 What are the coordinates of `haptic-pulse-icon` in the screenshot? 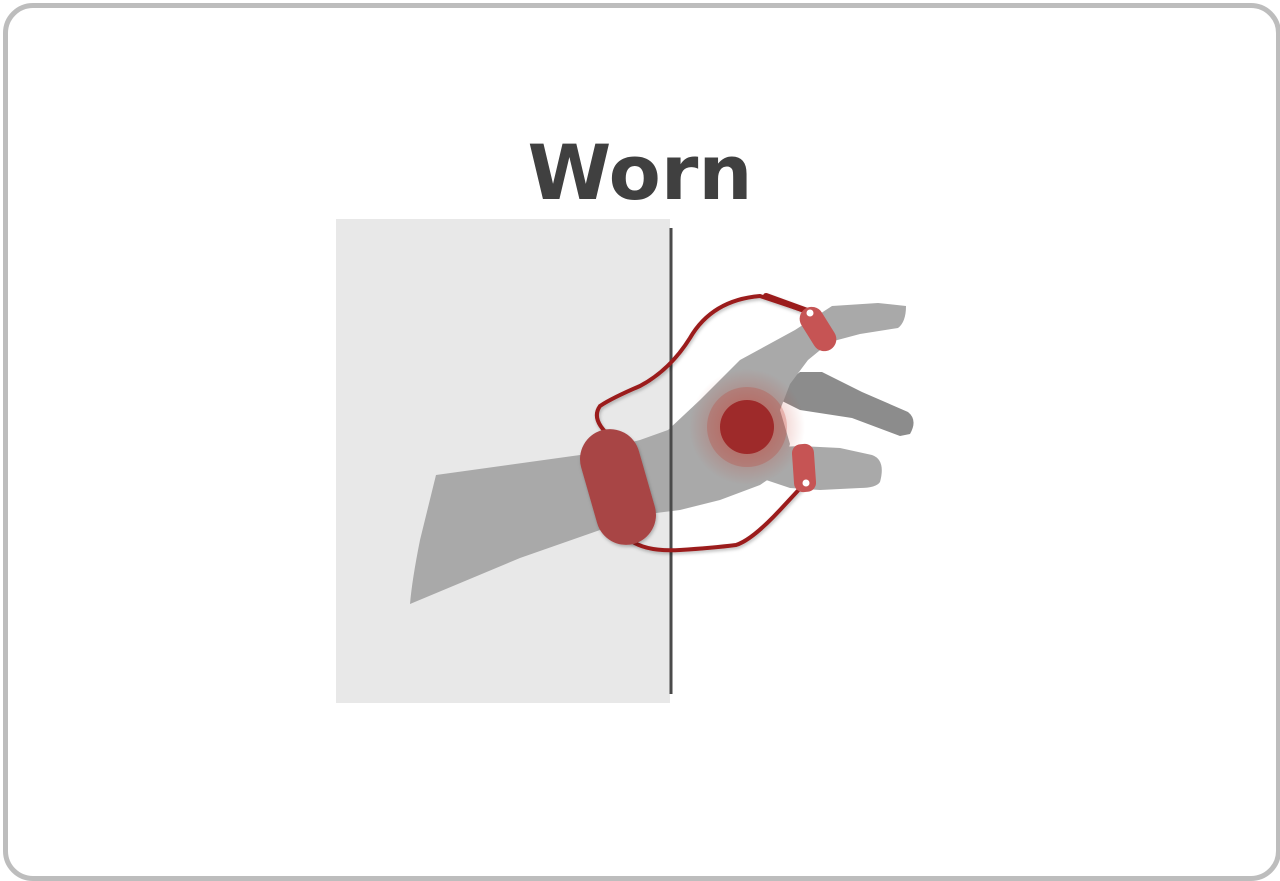 It's located at (747, 427).